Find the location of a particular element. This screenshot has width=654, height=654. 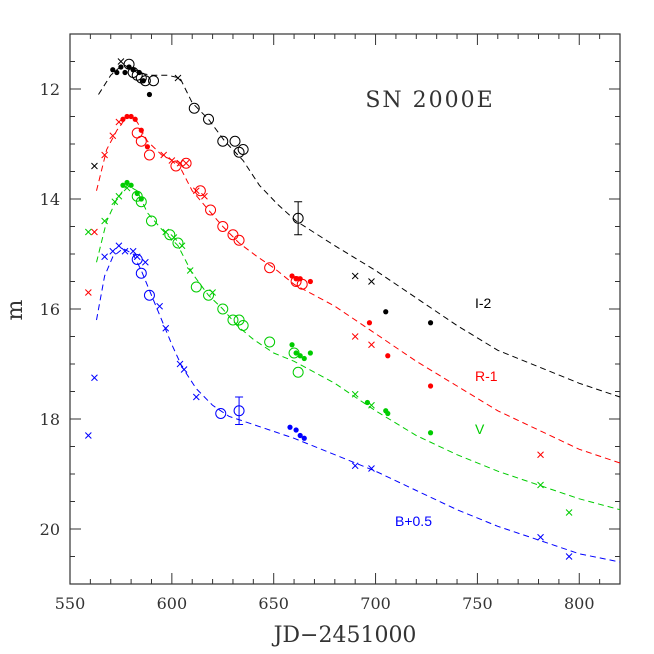

y-tick-label: 18 is located at coordinates (50, 419).